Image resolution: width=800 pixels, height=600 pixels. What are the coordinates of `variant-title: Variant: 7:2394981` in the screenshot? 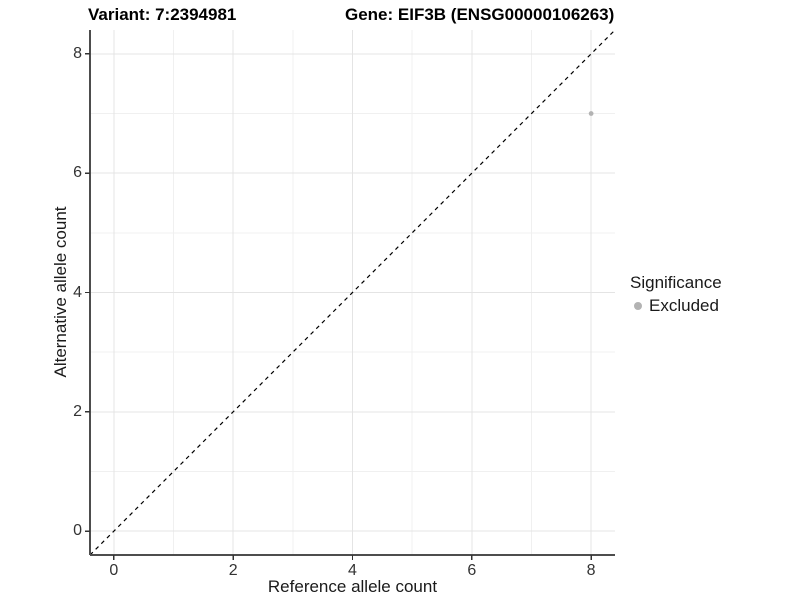 It's located at (162, 14).